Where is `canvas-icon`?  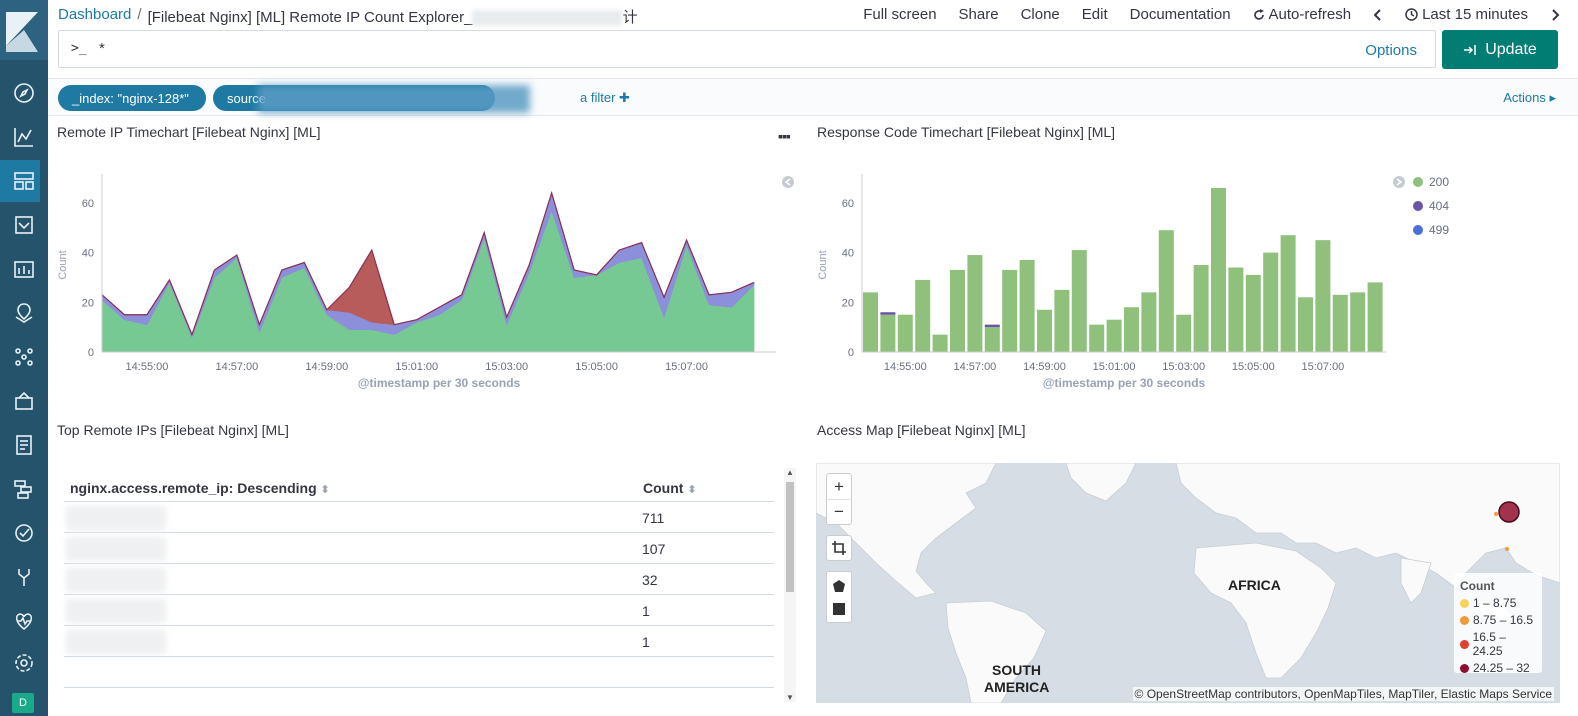 canvas-icon is located at coordinates (24, 225).